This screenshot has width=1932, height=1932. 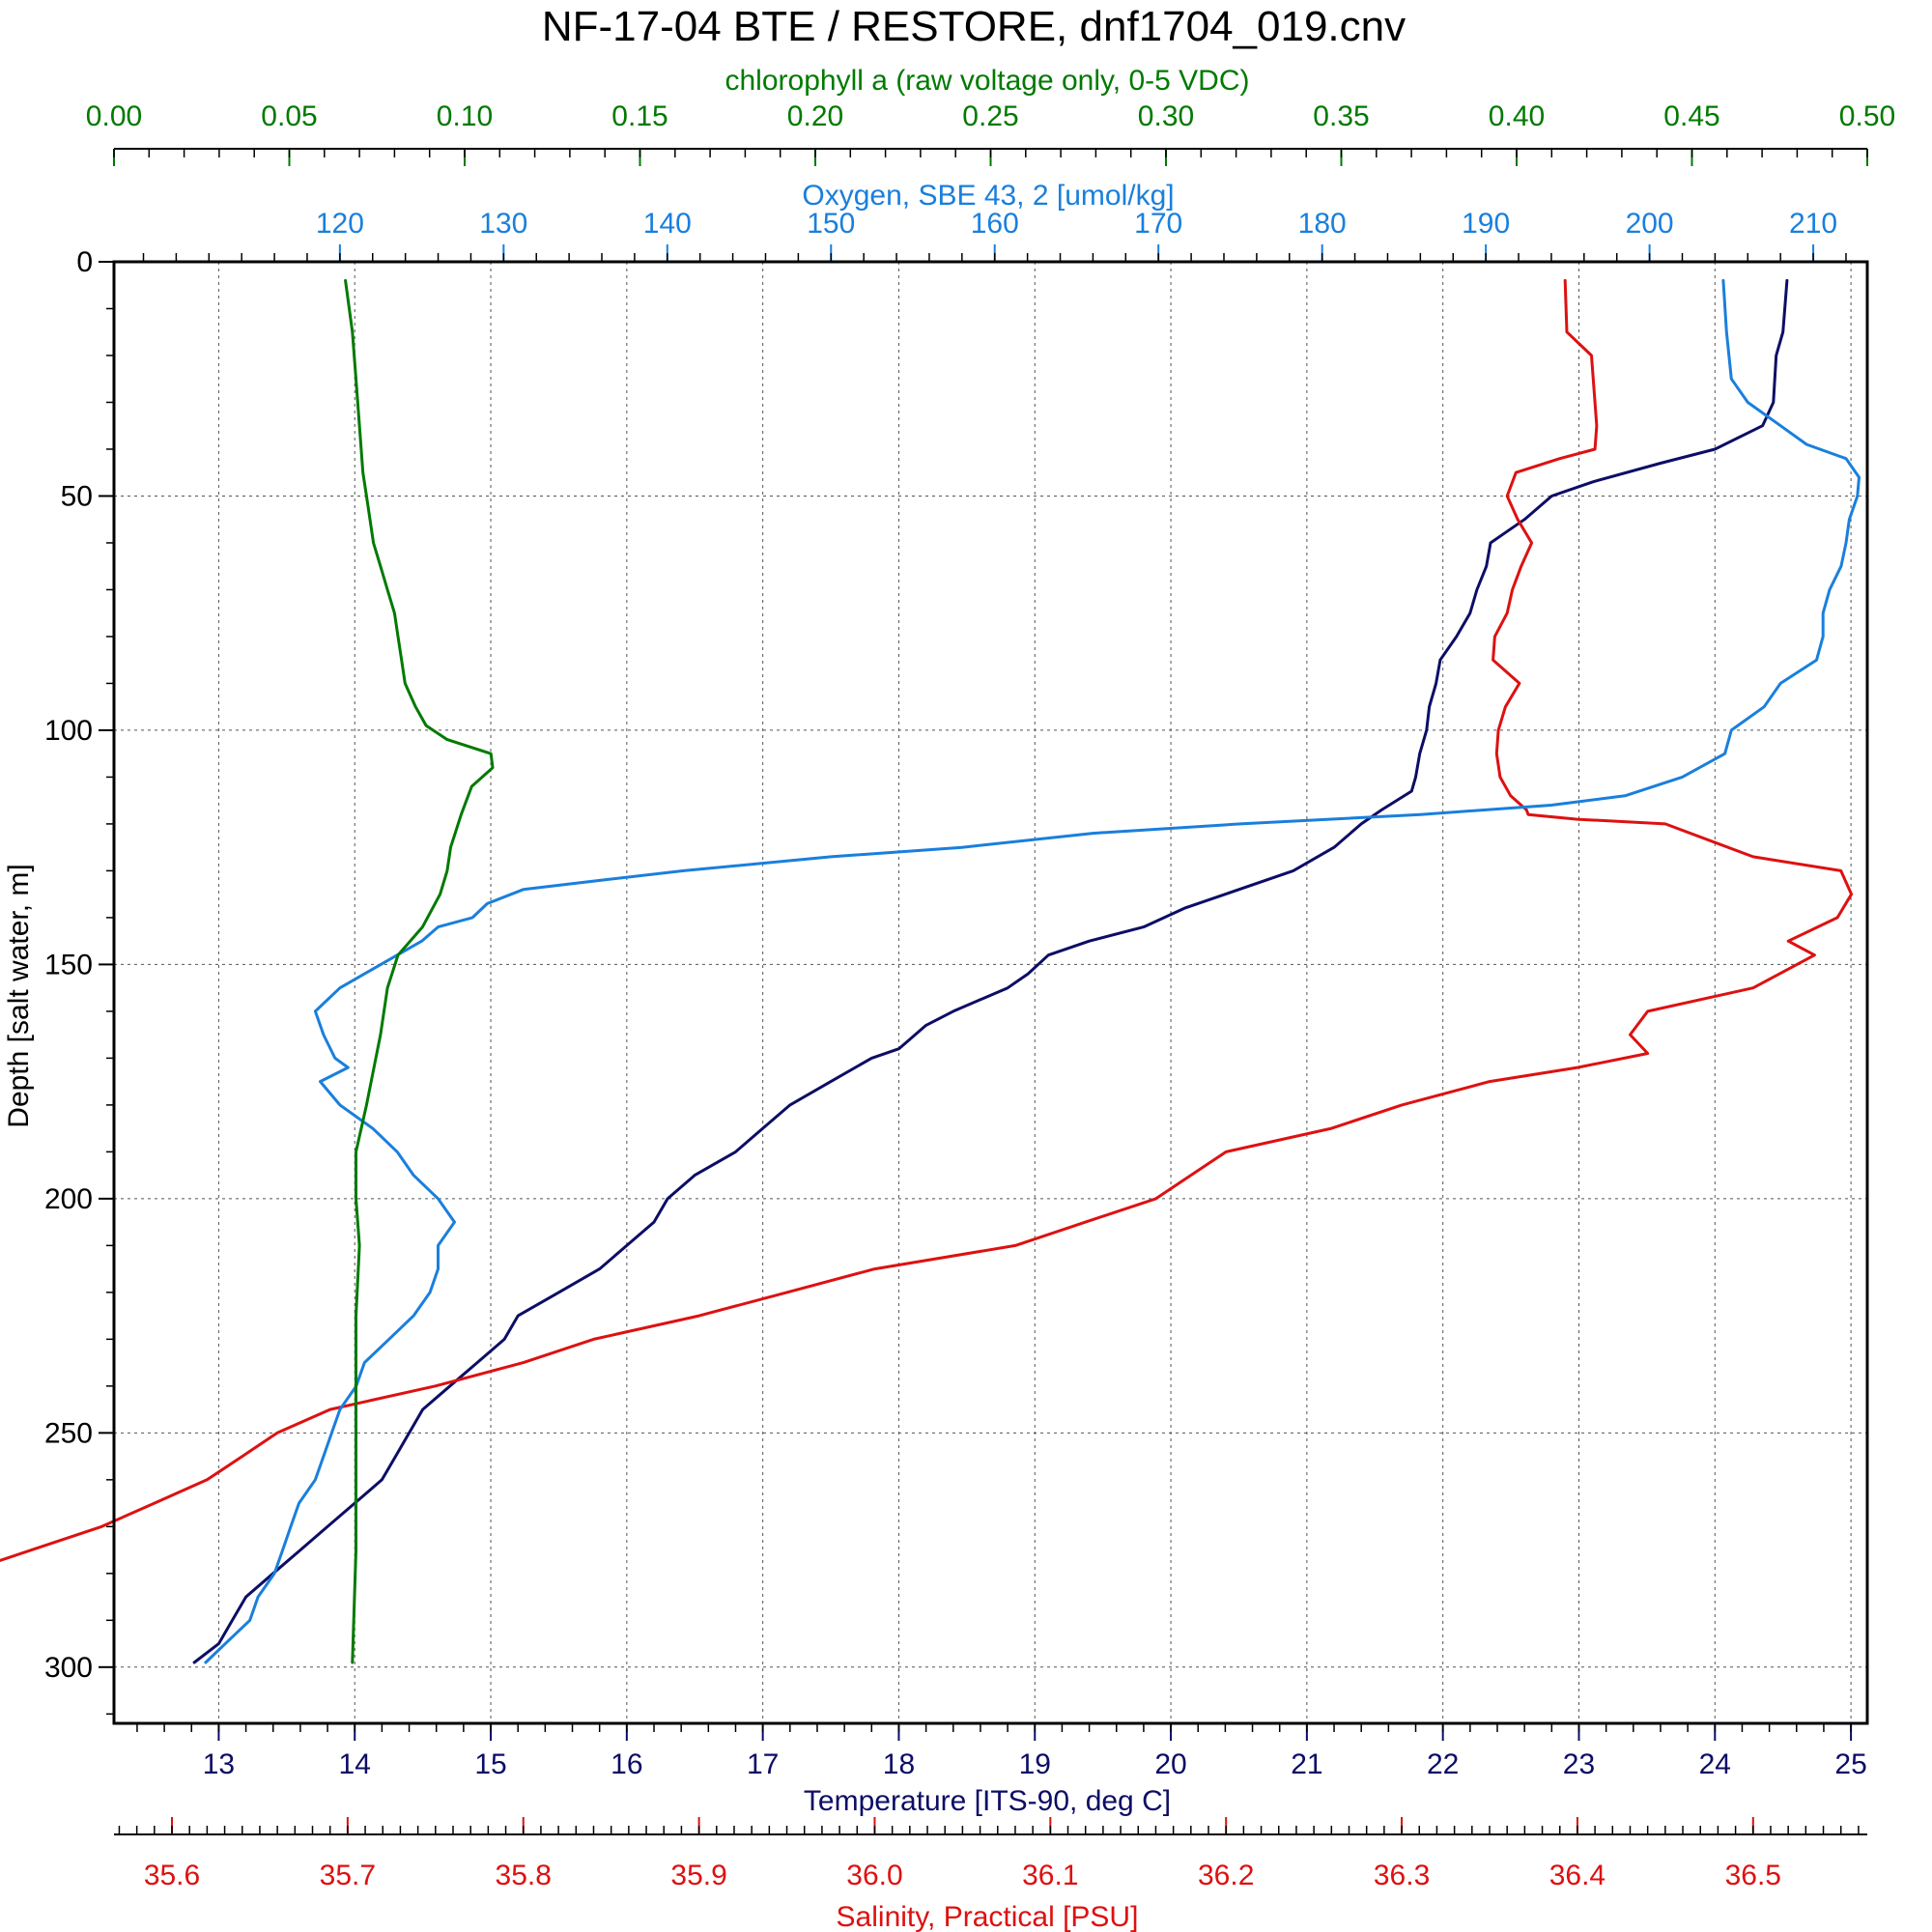 I want to click on salinity-tick-label: 36.1, so click(x=1050, y=1875).